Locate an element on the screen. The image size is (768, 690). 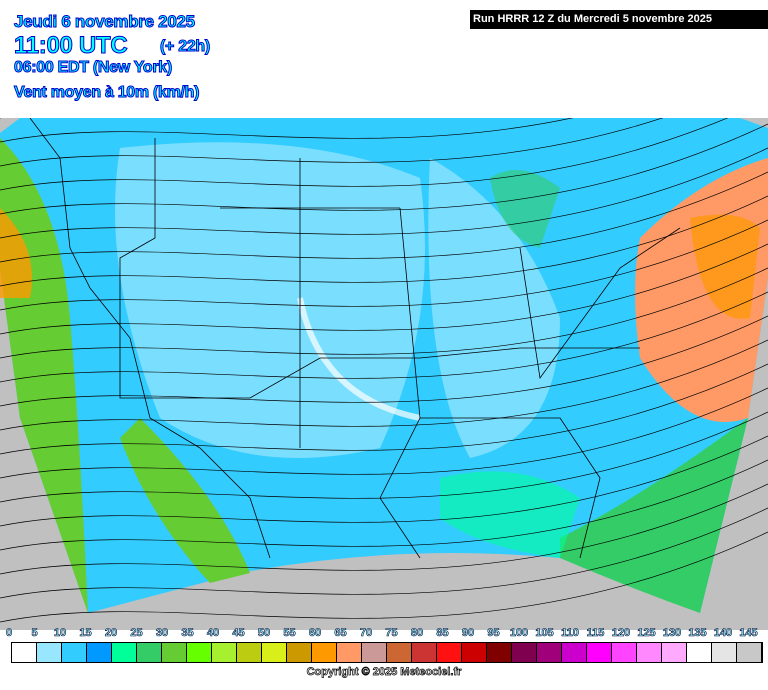
legend-label: 50 is located at coordinates (264, 633).